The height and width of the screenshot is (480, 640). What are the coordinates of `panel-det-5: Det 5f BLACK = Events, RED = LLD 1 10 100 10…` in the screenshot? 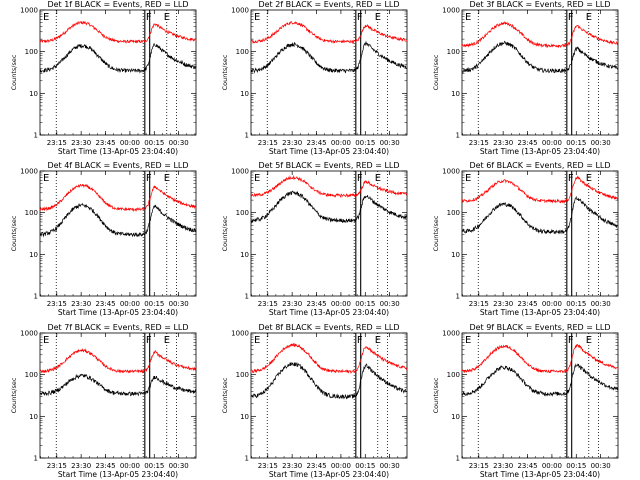 It's located at (314, 239).